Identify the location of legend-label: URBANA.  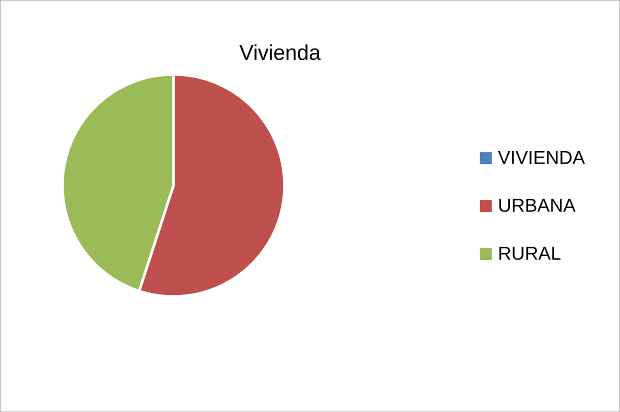
(537, 205).